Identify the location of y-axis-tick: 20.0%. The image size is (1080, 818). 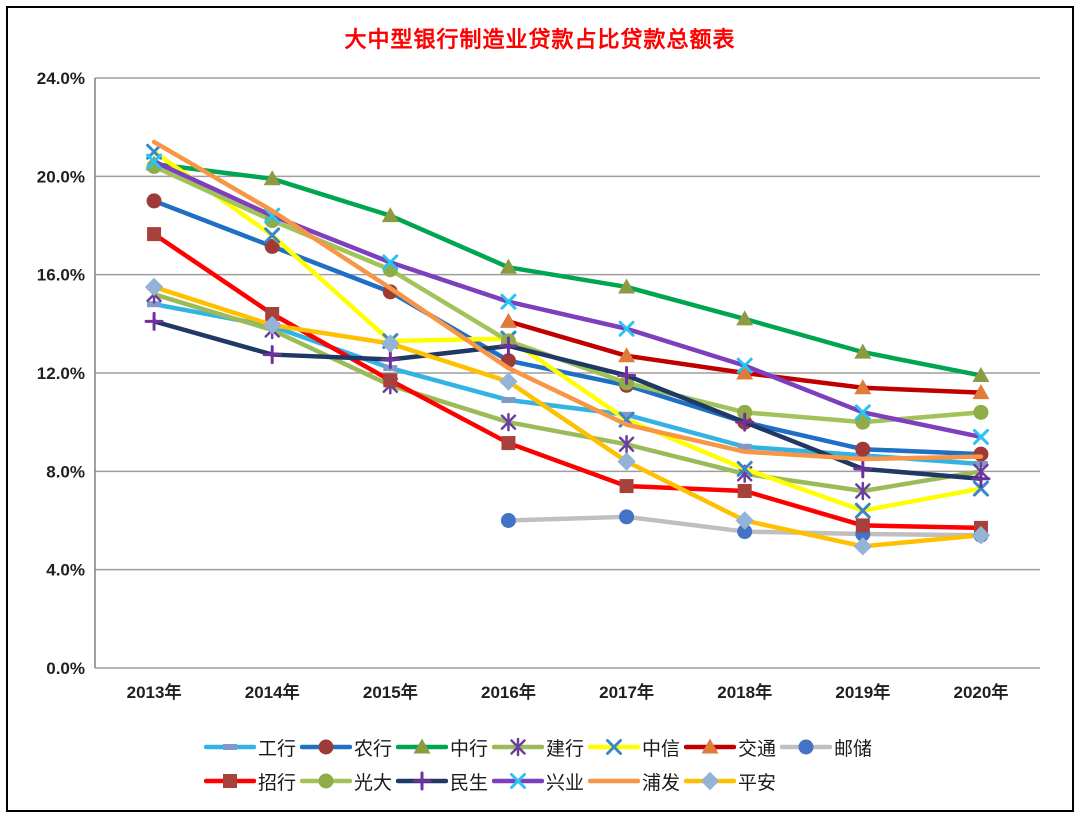
(61, 176).